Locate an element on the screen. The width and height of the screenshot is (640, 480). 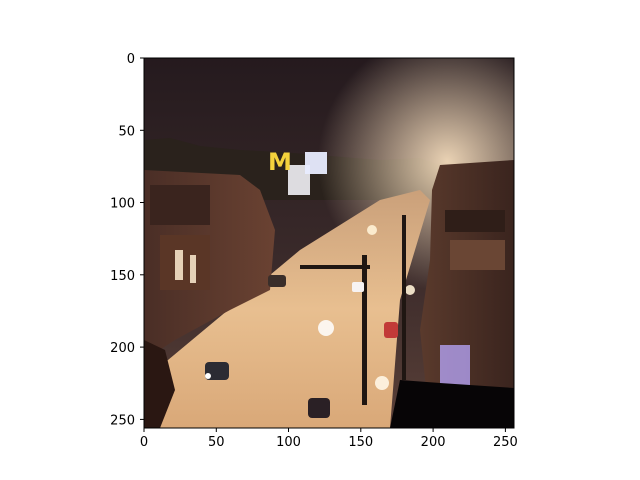
x-tick-label: 150 is located at coordinates (360, 442).